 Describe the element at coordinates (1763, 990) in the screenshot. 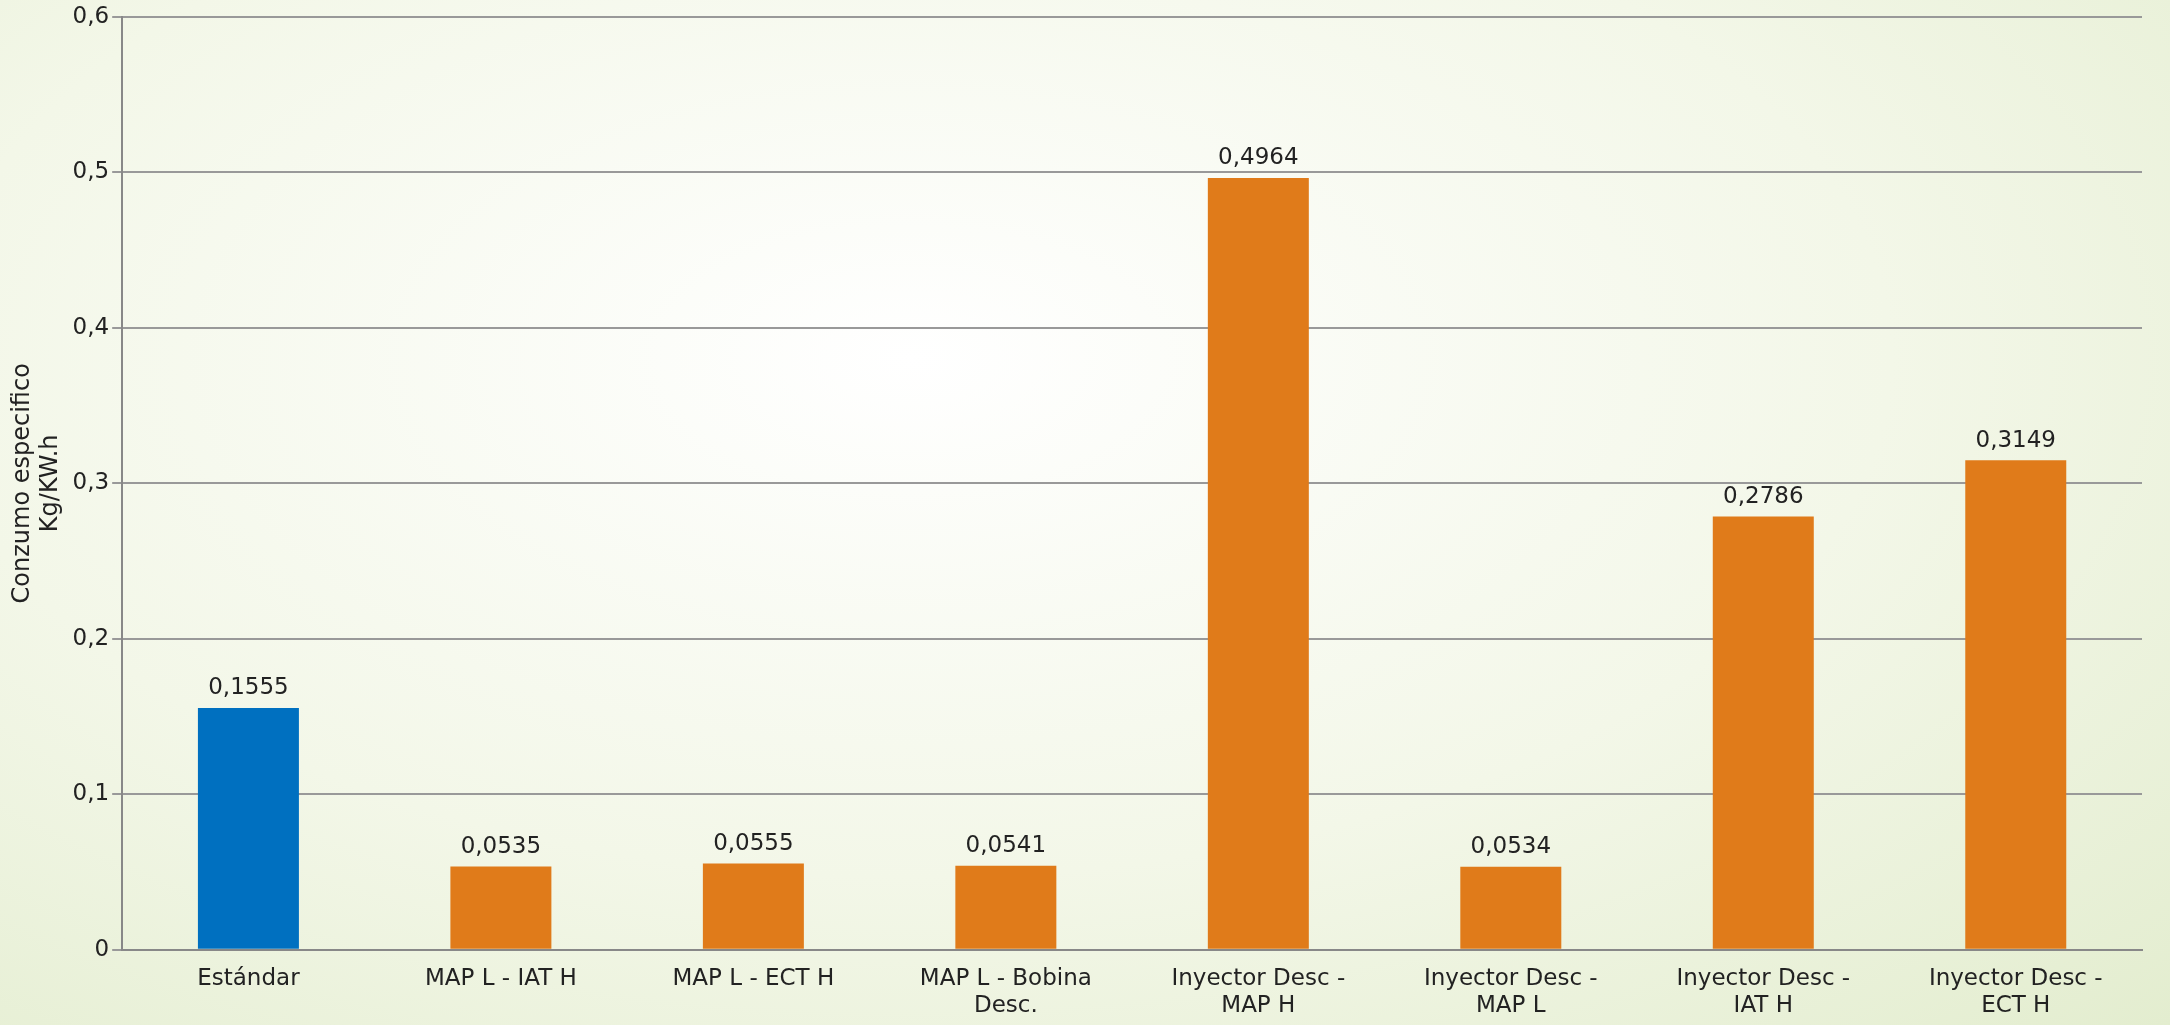

I see `x-tick-label: Inyector Desc - IAT H` at that location.